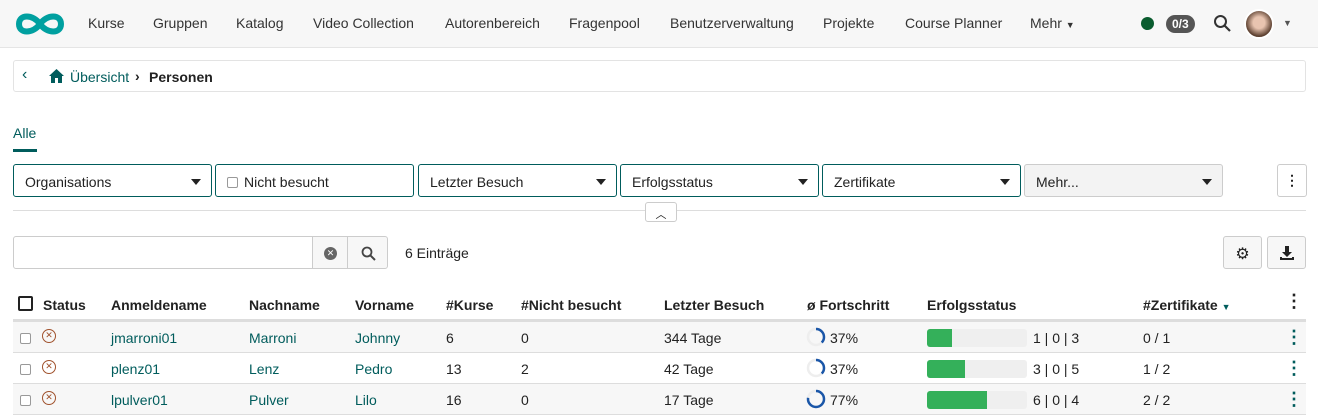  Describe the element at coordinates (106, 23) in the screenshot. I see `nav-kurse: Kurse` at that location.